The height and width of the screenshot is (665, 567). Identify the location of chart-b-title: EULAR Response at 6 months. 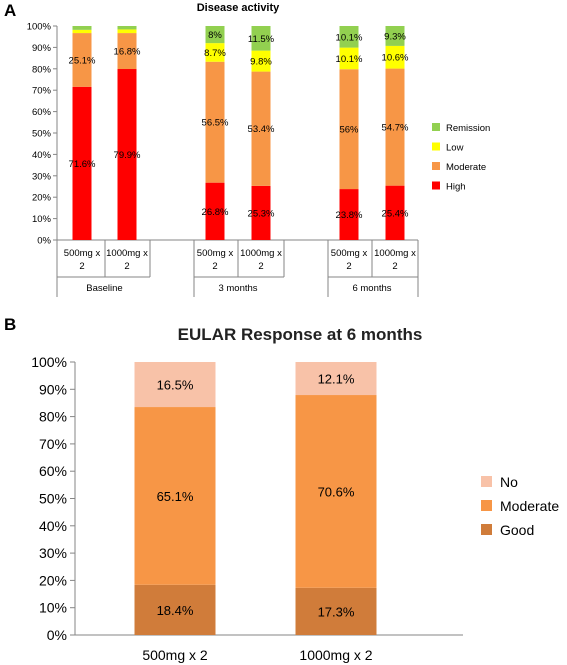
(300, 334).